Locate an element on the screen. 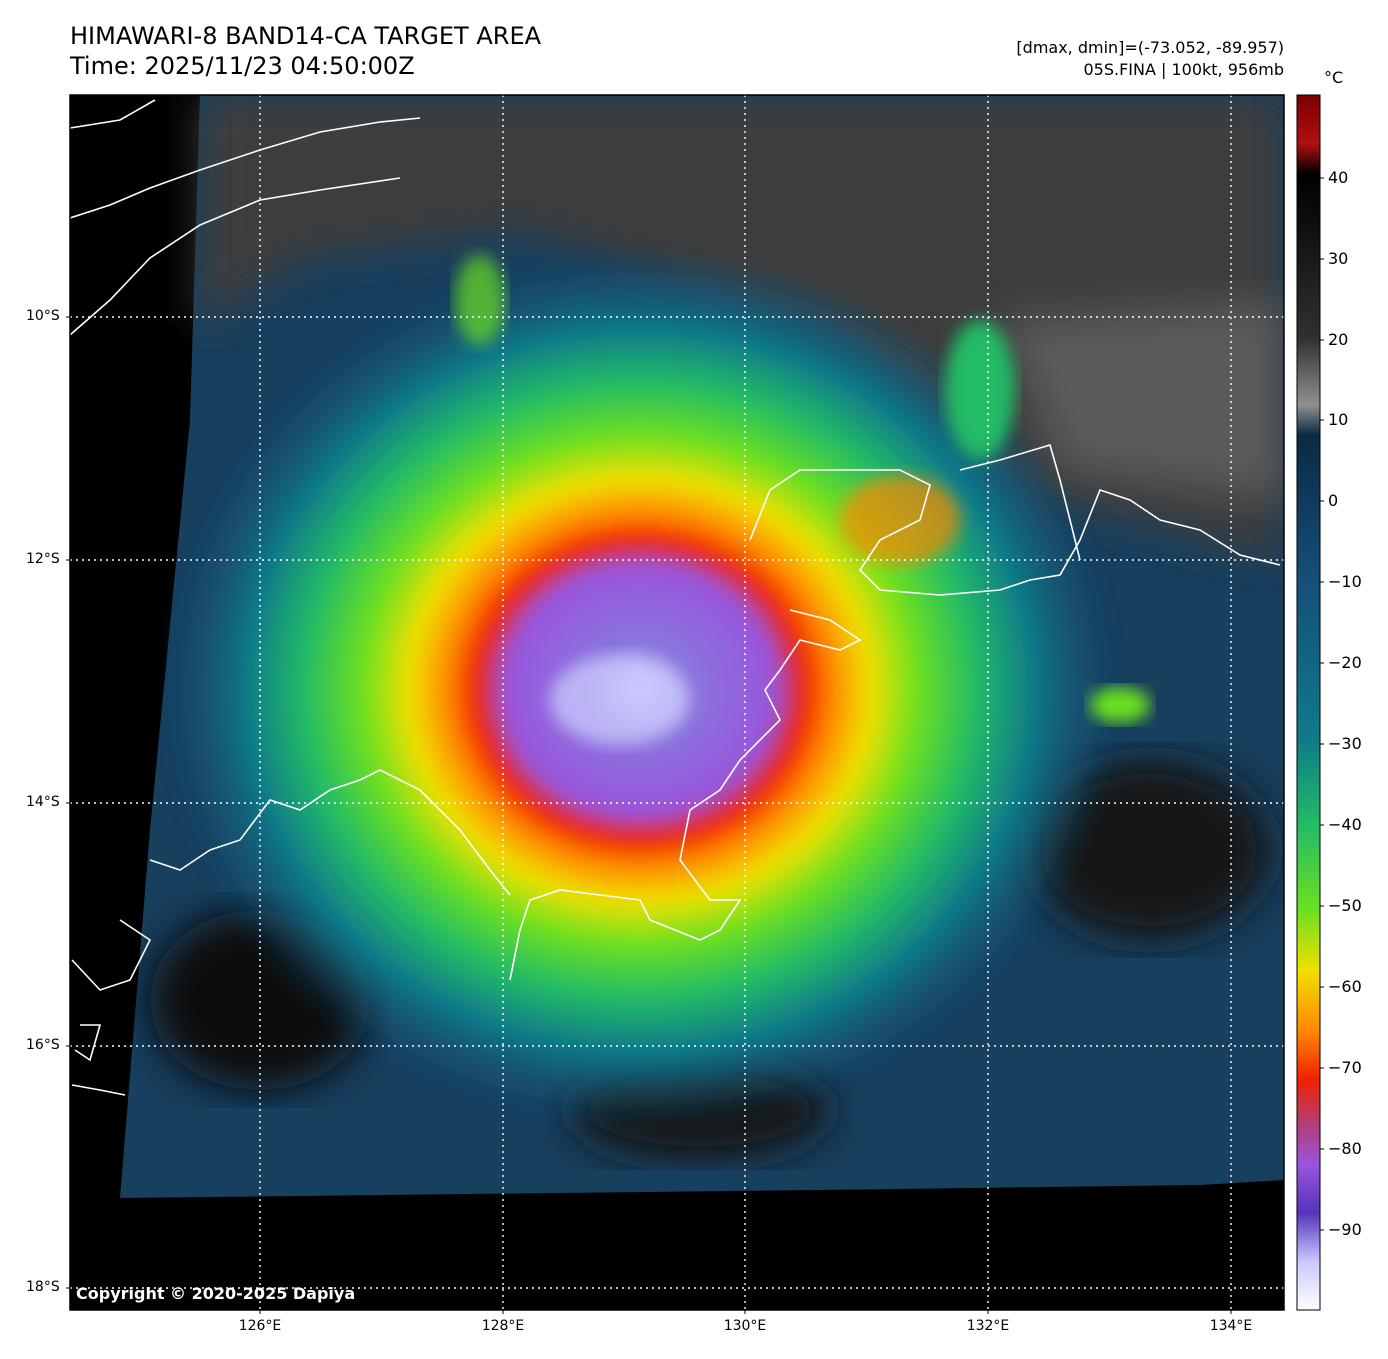  lat-label-14s: 14°S is located at coordinates (43, 802).